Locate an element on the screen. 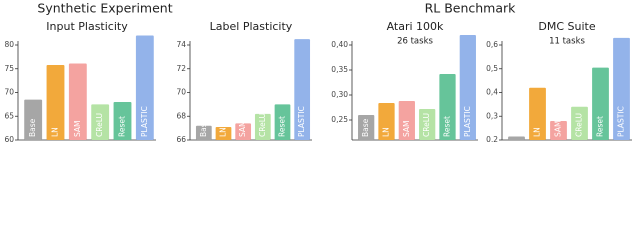 The height and width of the screenshot is (240, 640). y-tick-label: 0,3 is located at coordinates (492, 115).